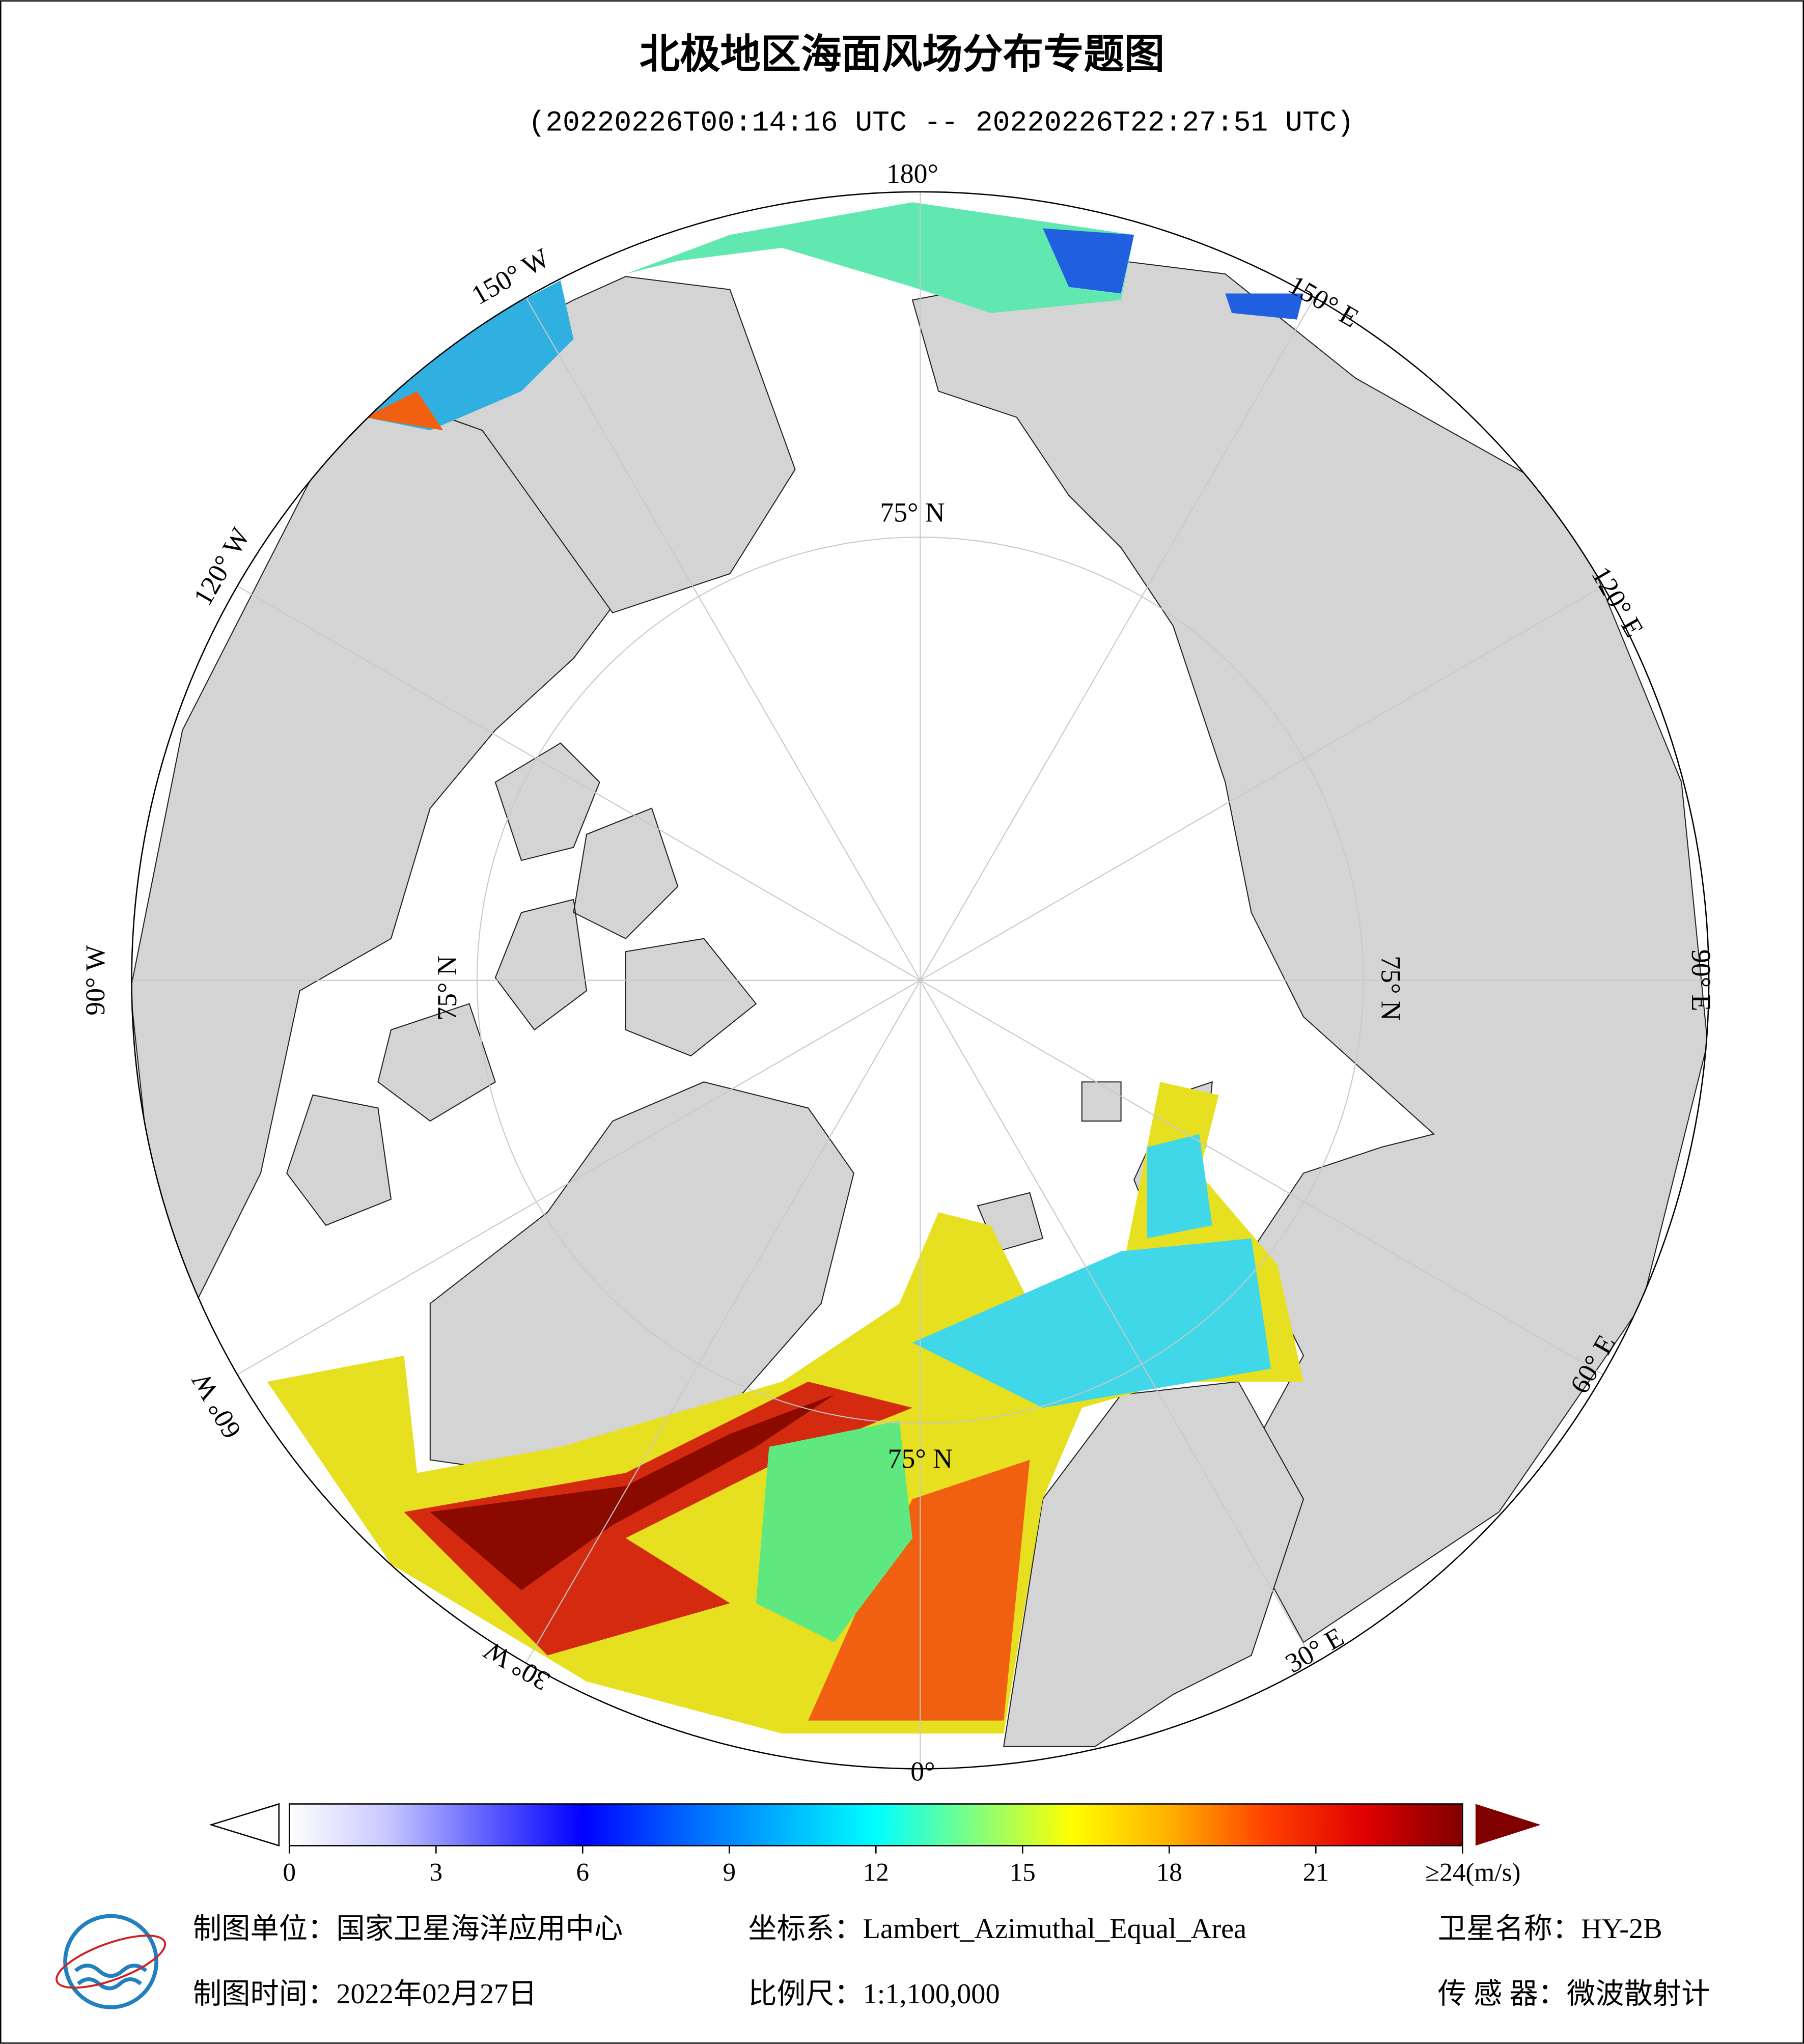 The width and height of the screenshot is (1804, 2044). What do you see at coordinates (436, 1872) in the screenshot?
I see `colorbar-tick-label: 3` at bounding box center [436, 1872].